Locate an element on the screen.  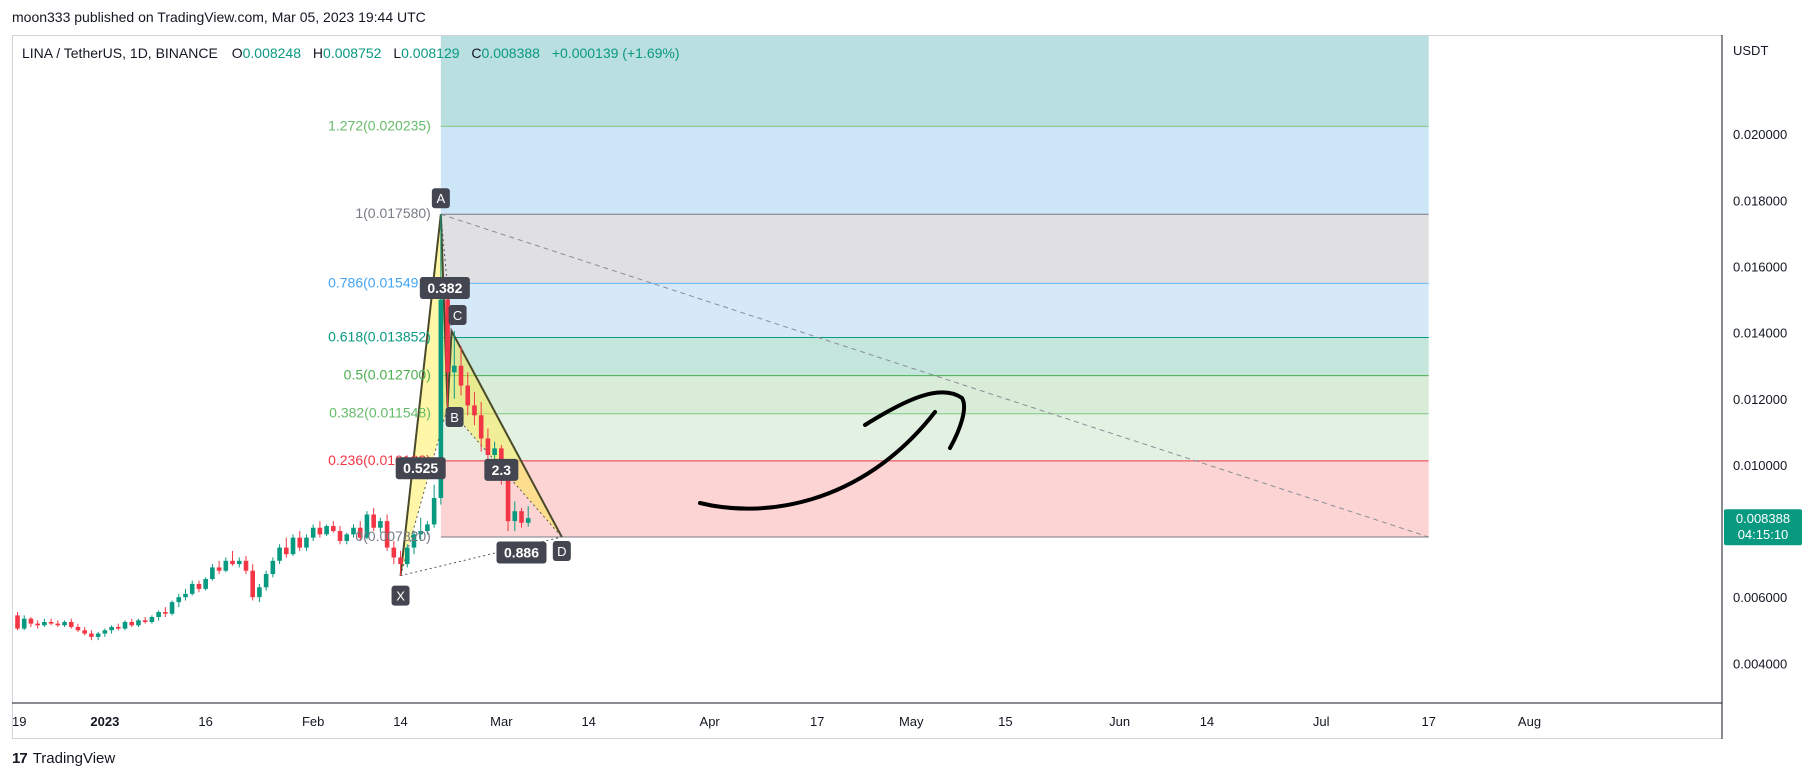
pattern-ratio-text: 0.886 is located at coordinates (521, 553).